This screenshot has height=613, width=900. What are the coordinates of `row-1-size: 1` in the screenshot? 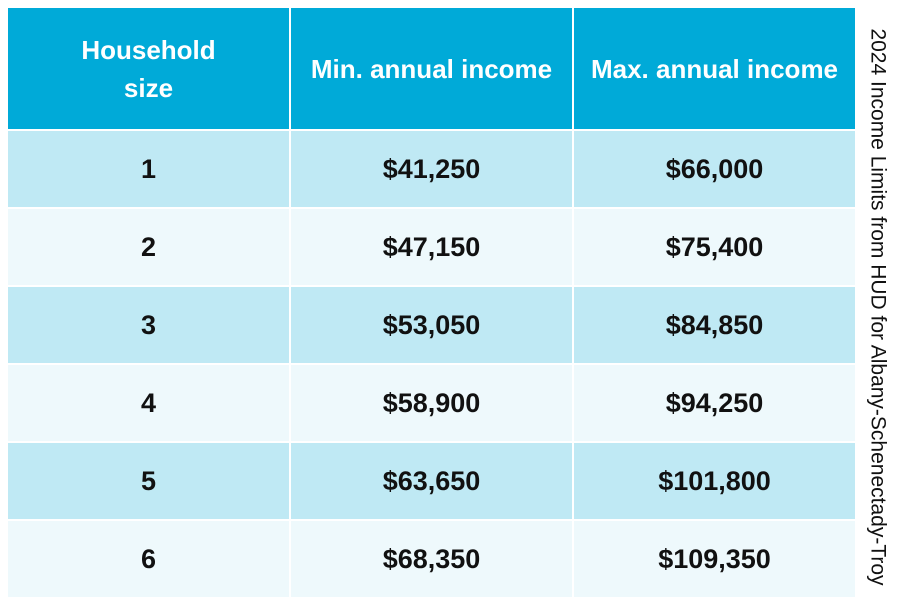 It's located at (148, 169).